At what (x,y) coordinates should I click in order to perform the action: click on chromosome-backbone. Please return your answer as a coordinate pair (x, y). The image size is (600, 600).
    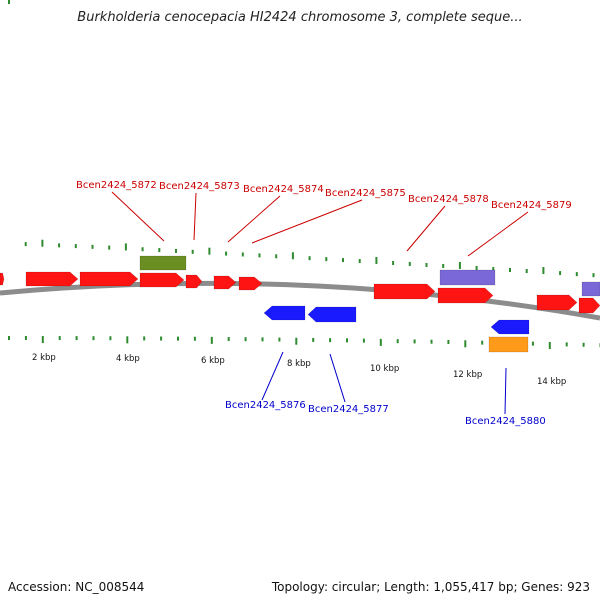
    Looking at the image, I should click on (300, 300).